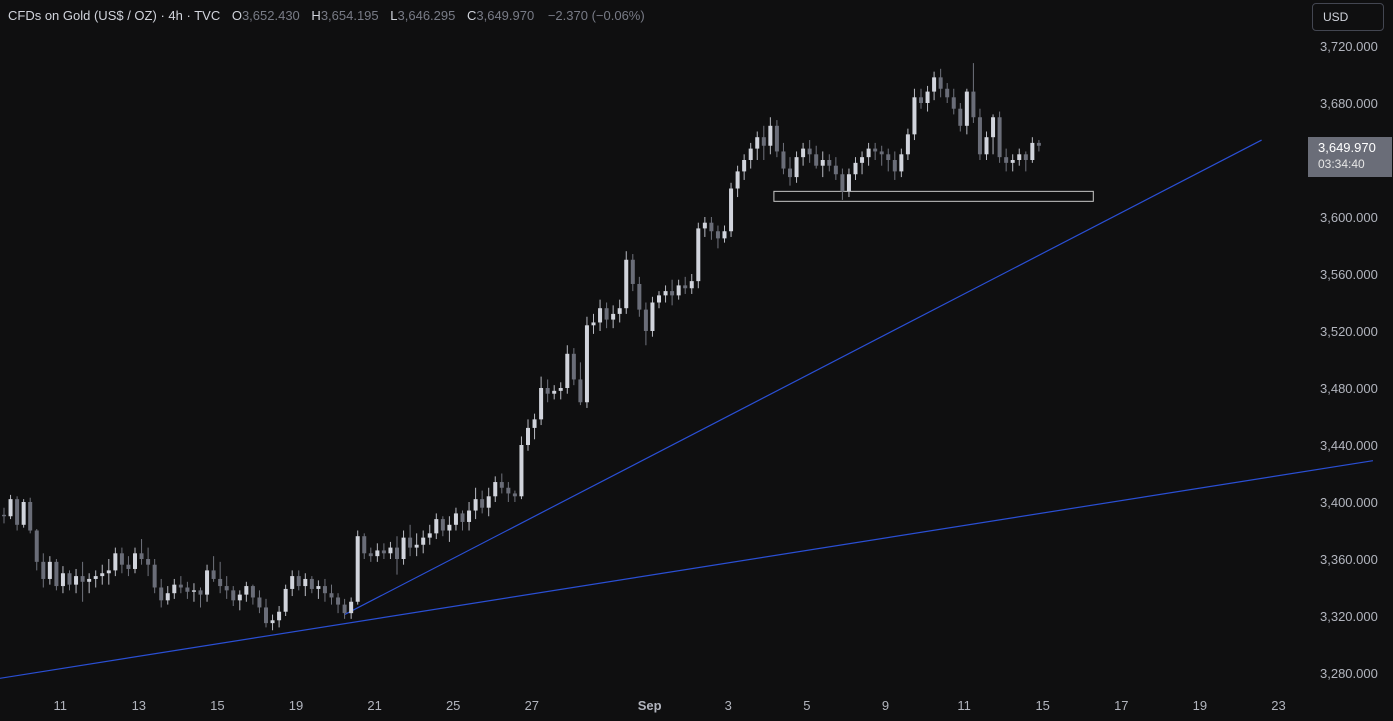 This screenshot has height=721, width=1393. I want to click on time-tick-label: 9, so click(885, 705).